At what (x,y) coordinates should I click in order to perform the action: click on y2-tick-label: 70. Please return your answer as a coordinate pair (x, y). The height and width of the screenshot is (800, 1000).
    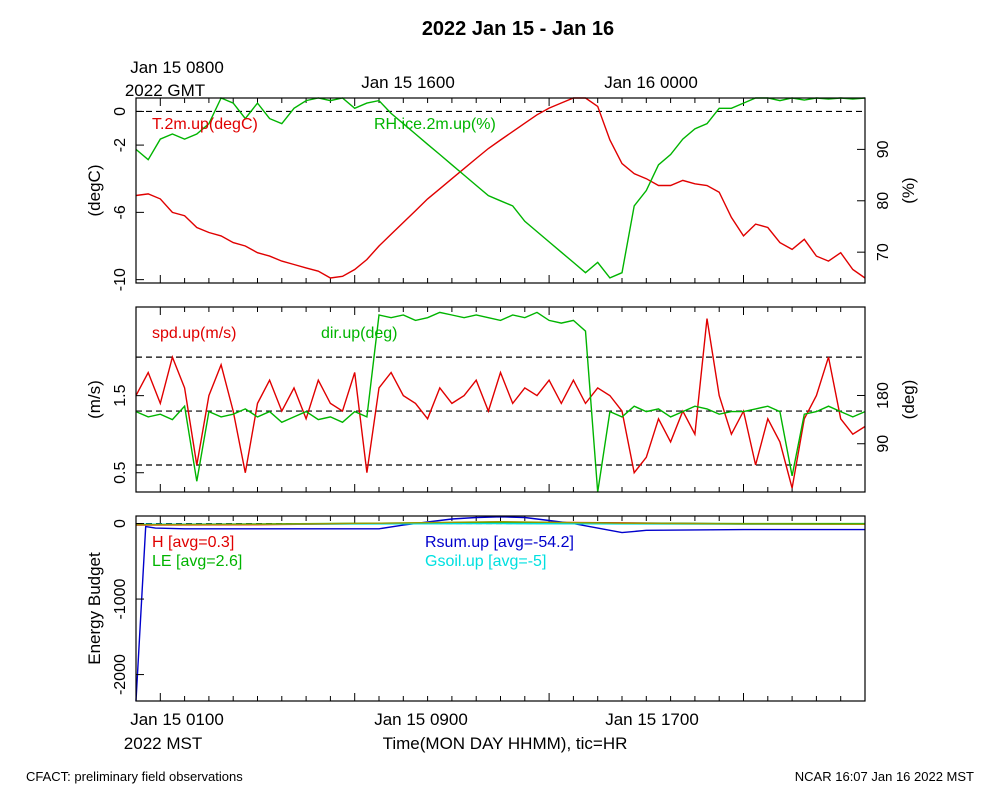
    Looking at the image, I should click on (883, 252).